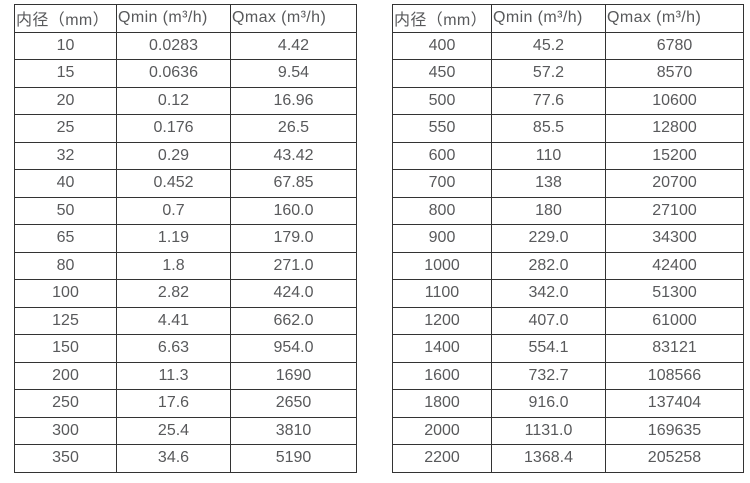 The width and height of the screenshot is (750, 483). Describe the element at coordinates (548, 293) in the screenshot. I see `cell-qmin: 342.0` at that location.